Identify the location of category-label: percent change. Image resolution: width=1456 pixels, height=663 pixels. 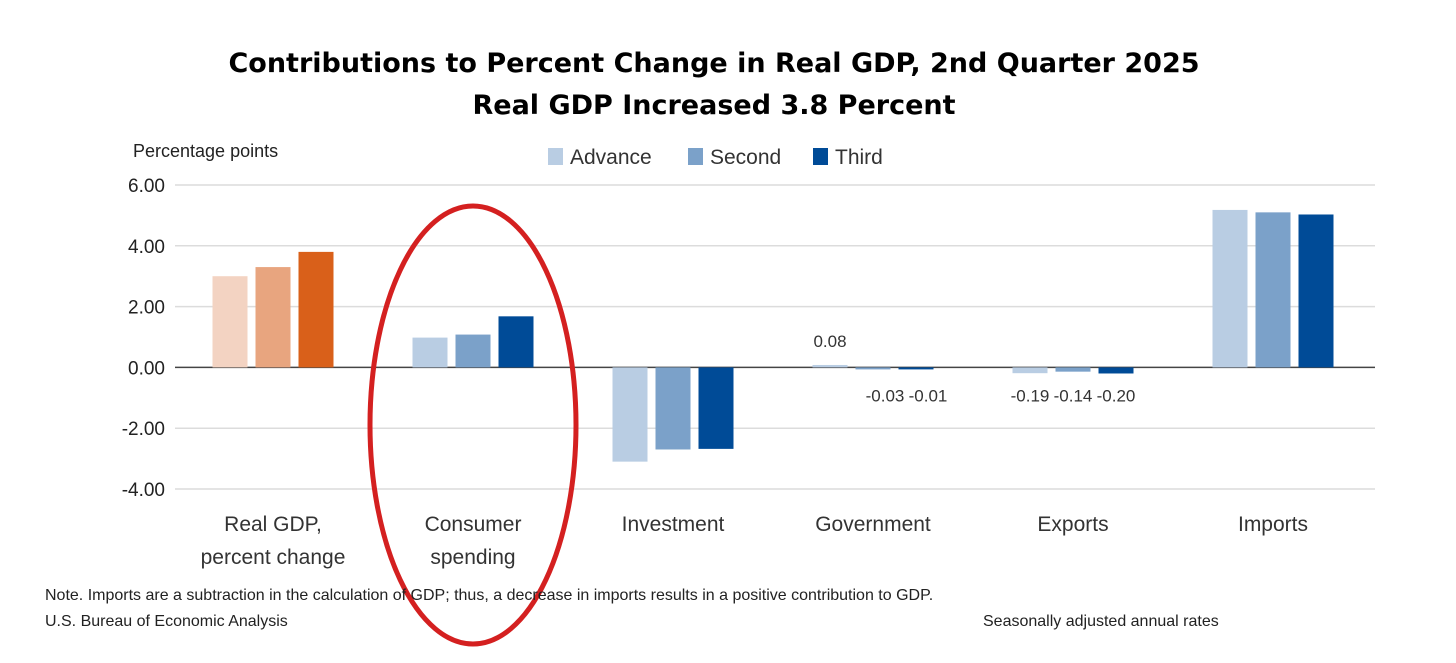
(273, 557).